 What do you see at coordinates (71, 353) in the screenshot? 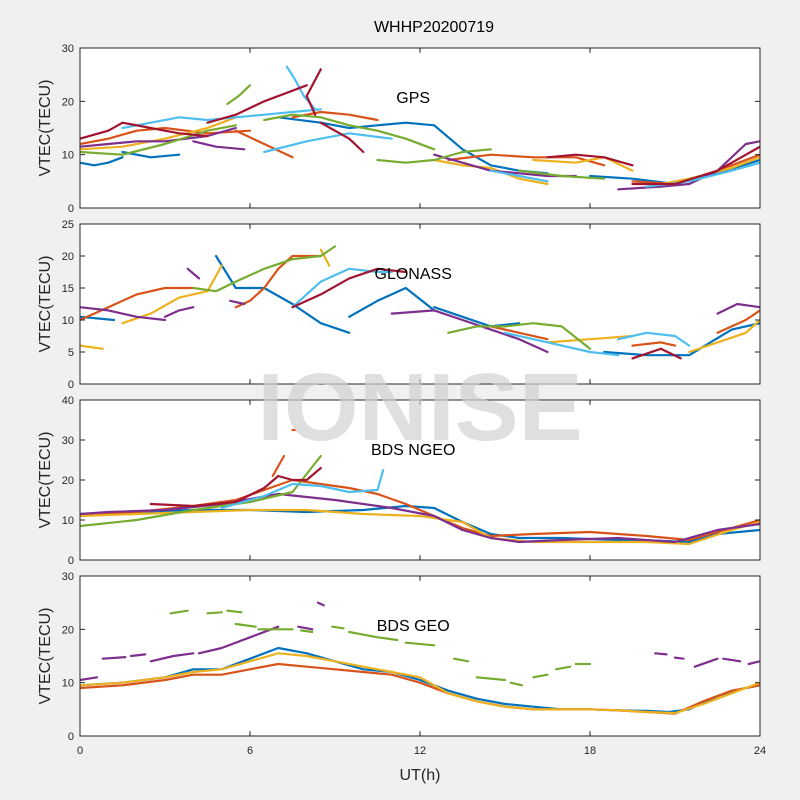
I see `y-tick-label: 5` at bounding box center [71, 353].